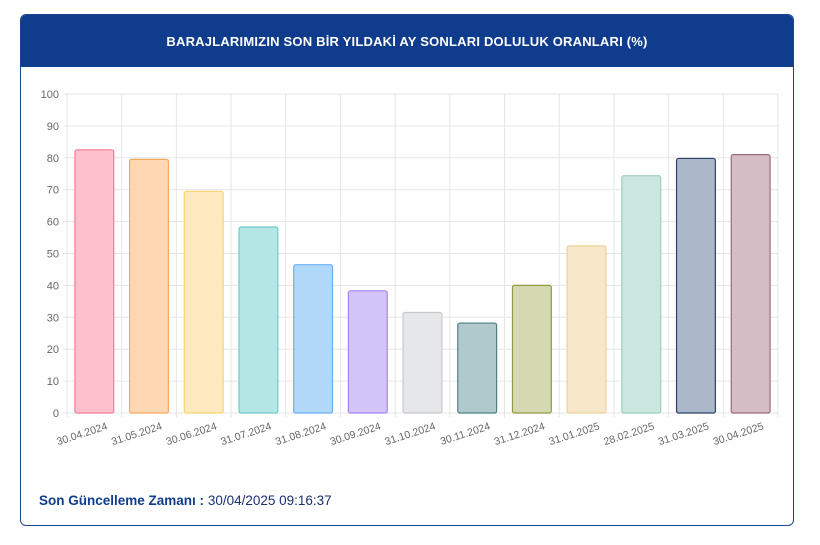  What do you see at coordinates (53, 159) in the screenshot?
I see `y-tick-label: 80` at bounding box center [53, 159].